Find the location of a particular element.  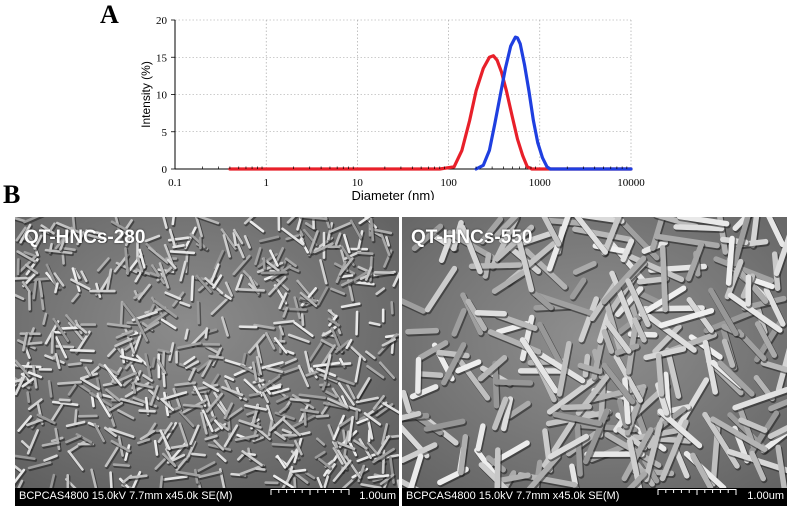

x-tick-label: 10 is located at coordinates (358, 183).